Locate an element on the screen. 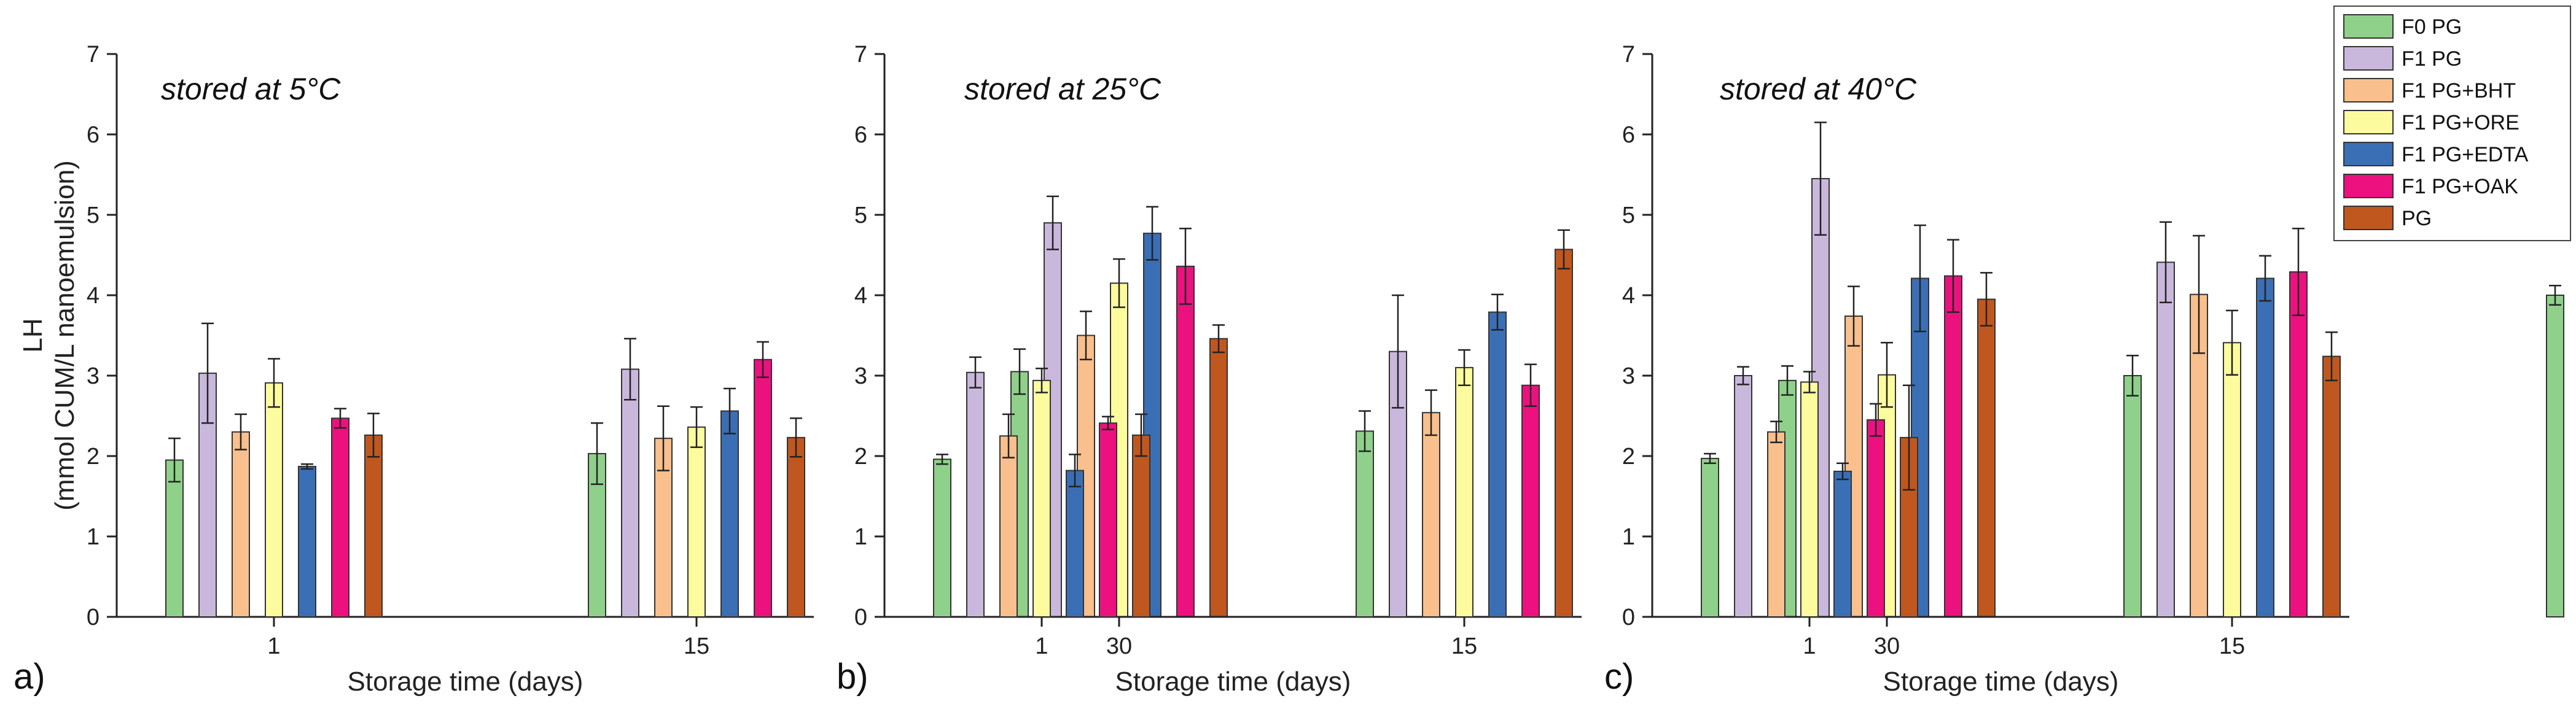 The width and height of the screenshot is (2576, 712). panel-title: stored at 5°C is located at coordinates (251, 89).